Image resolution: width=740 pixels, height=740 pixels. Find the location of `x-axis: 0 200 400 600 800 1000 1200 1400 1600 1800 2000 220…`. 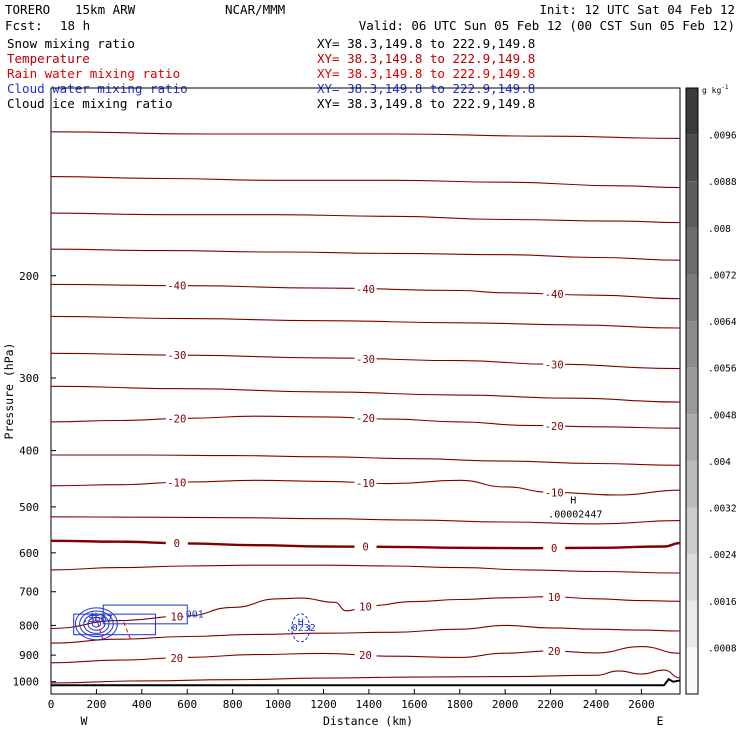

x-axis: 0 200 400 600 800 1000 1200 1400 1600 1800 2000 220… is located at coordinates (351, 700).